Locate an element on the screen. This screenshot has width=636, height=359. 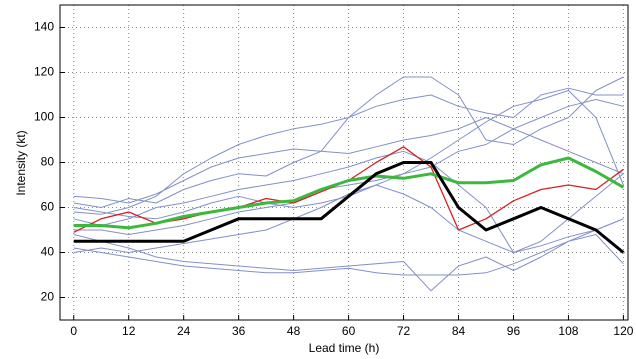
x-tick-label: 72 is located at coordinates (404, 331).